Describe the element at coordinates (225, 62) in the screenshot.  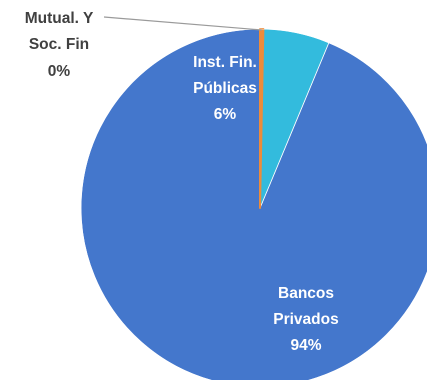
I see `slice-label-line: Inst. Fin.` at that location.